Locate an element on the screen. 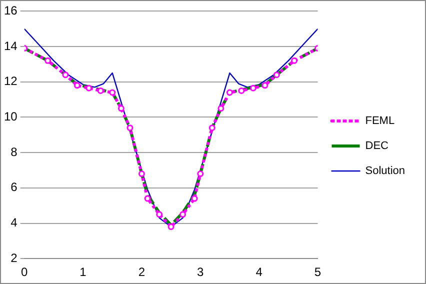 This screenshot has width=426, height=284. x-tick-label: 4 is located at coordinates (259, 272).